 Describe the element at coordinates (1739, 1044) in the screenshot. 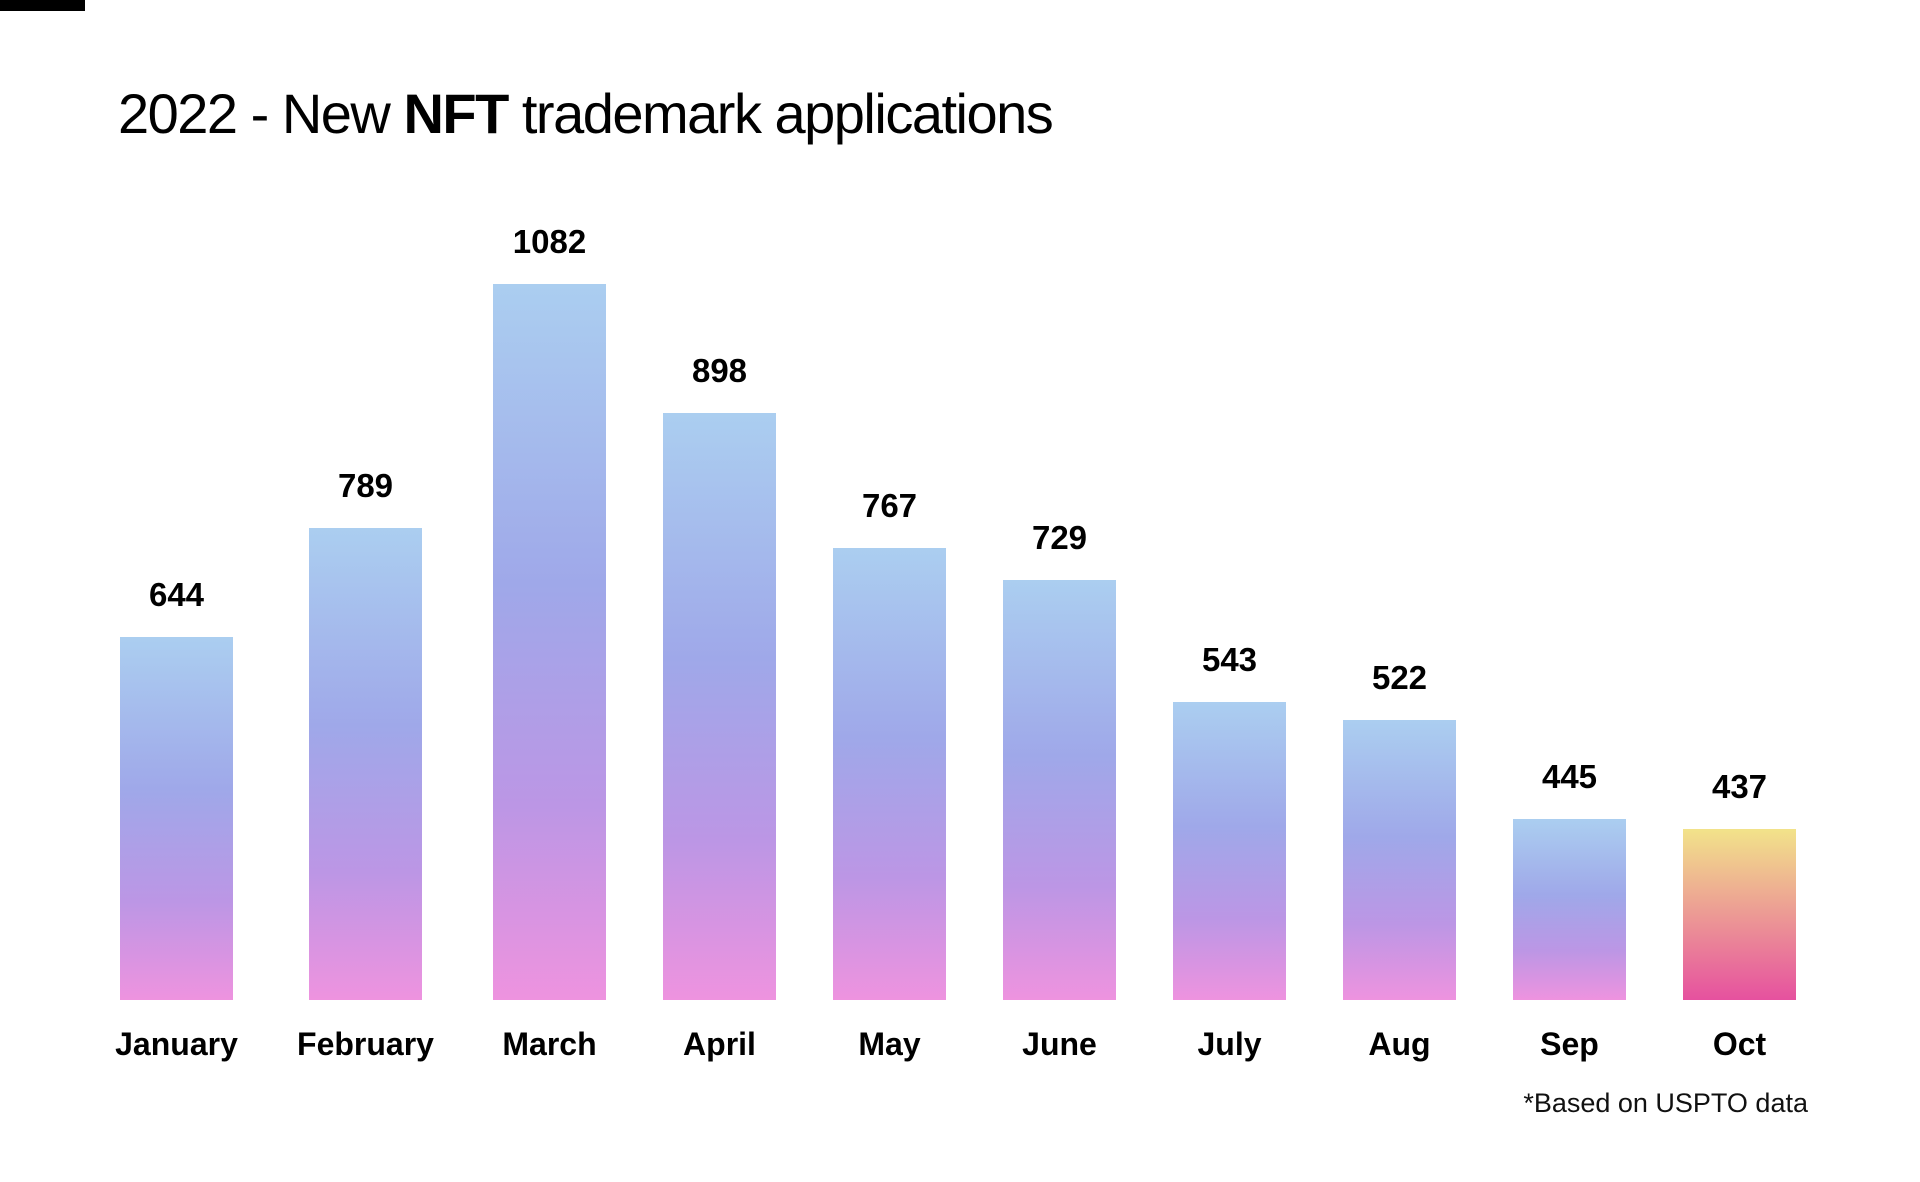

I see `month-label-oct: Oct` at that location.